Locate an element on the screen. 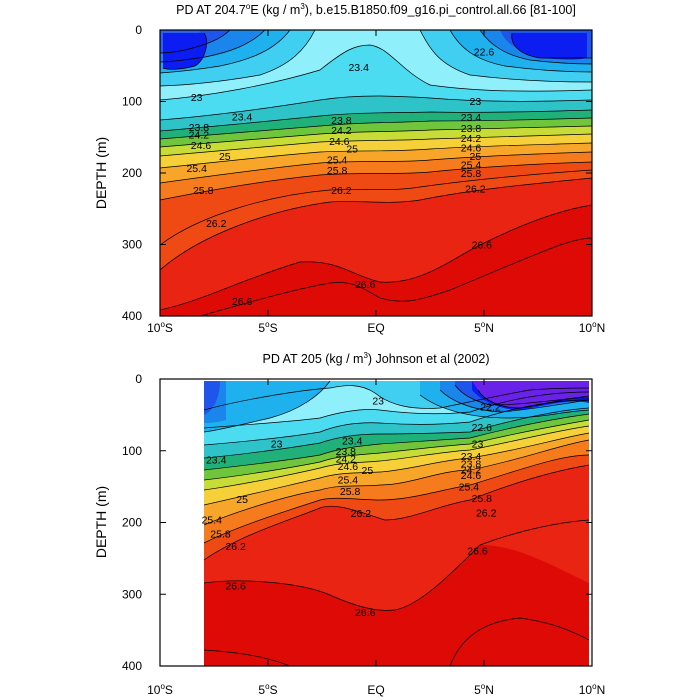 The width and height of the screenshot is (700, 700). bottom-y-tick-labels: 0 100 200 300 400 is located at coordinates (132, 522).